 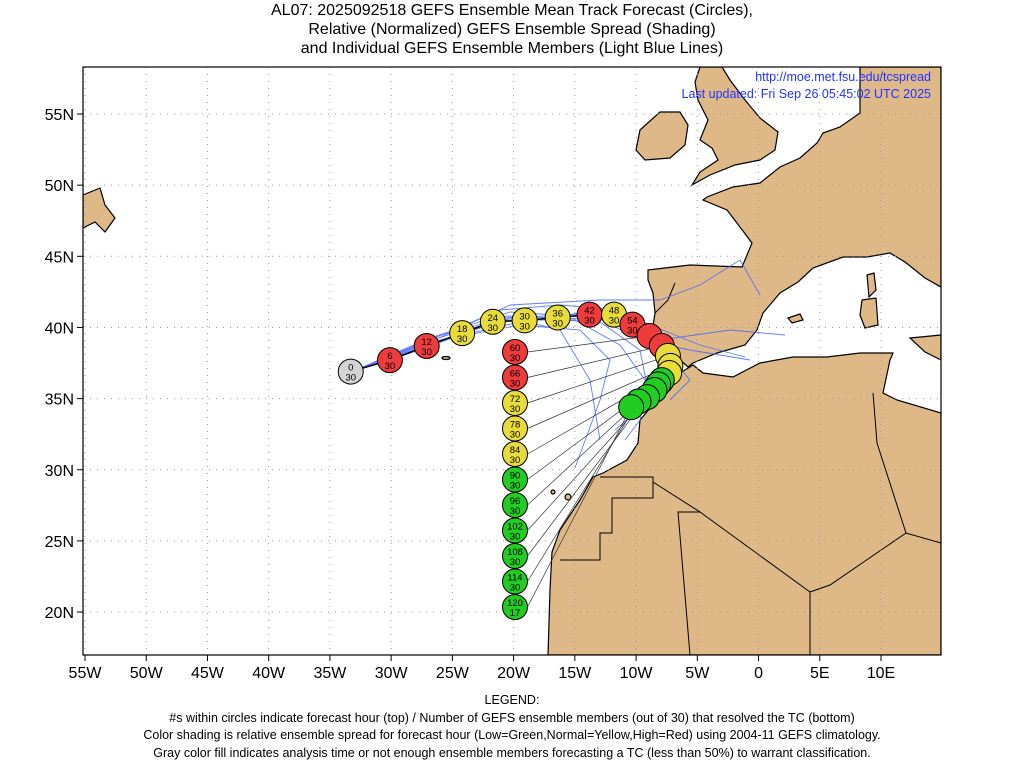 What do you see at coordinates (512, 700) in the screenshot?
I see `legend-heading: LEGEND:` at bounding box center [512, 700].